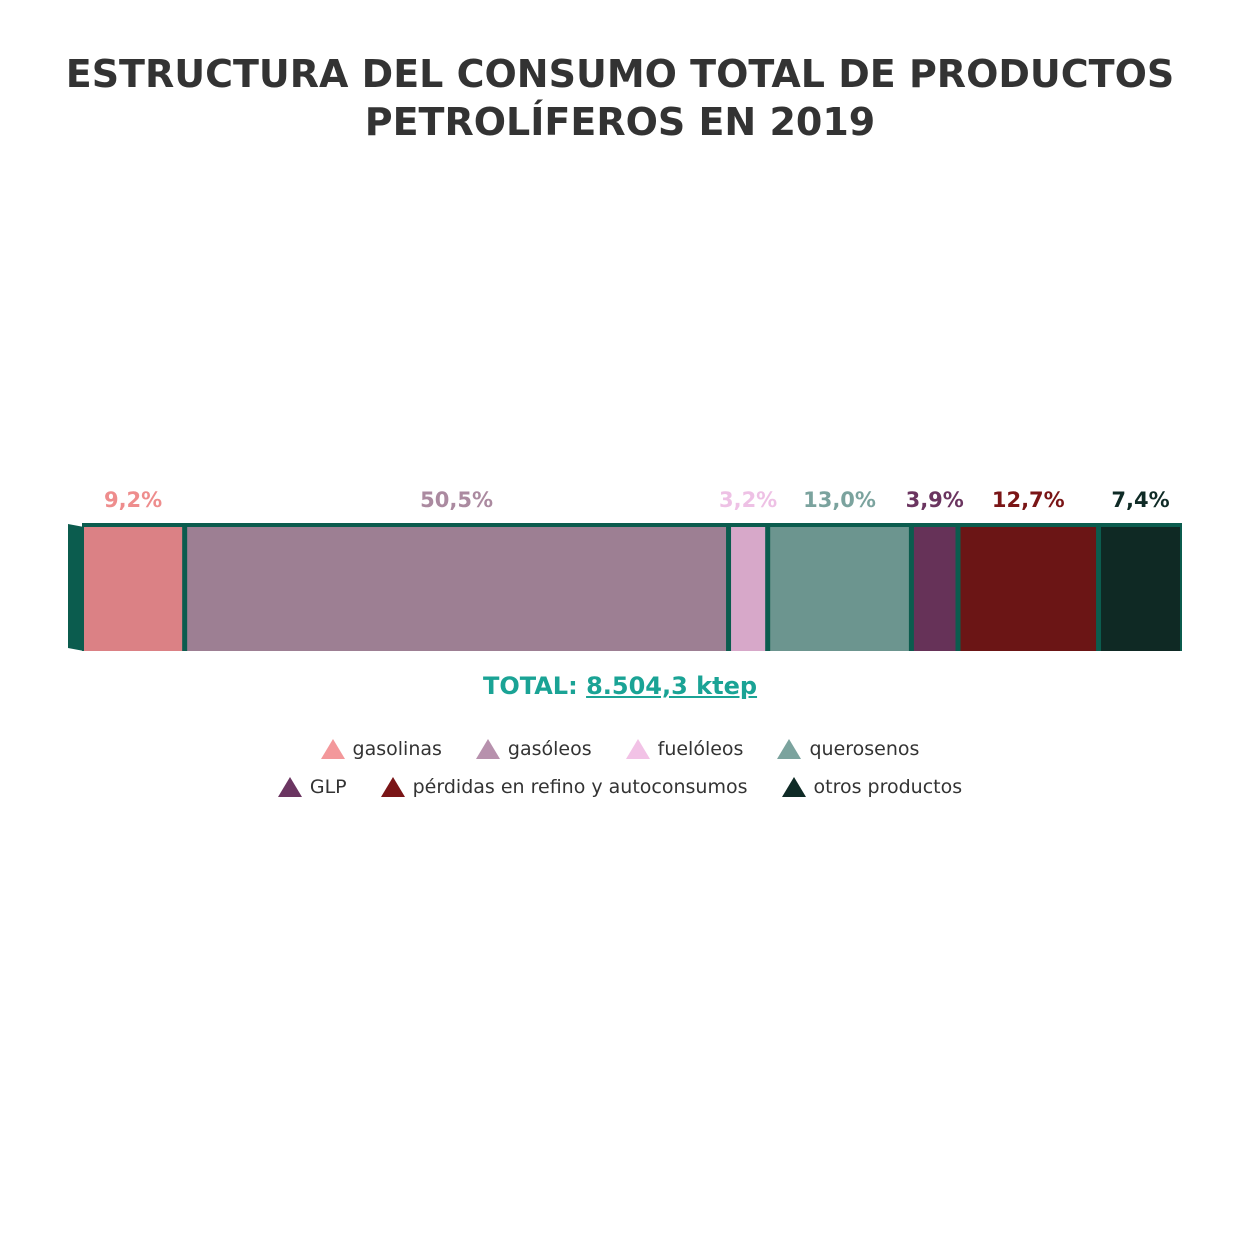 This screenshot has height=1240, width=1240. I want to click on legend-label: otros productos, so click(888, 787).